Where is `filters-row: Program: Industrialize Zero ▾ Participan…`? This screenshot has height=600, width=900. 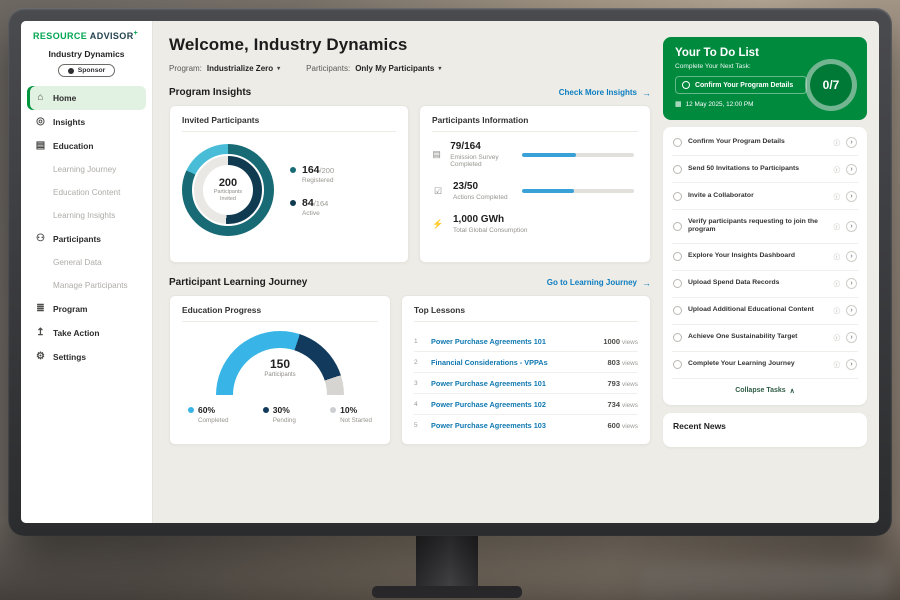
filters-row: Program: Industrialize Zero ▾ Participan… is located at coordinates (410, 68).